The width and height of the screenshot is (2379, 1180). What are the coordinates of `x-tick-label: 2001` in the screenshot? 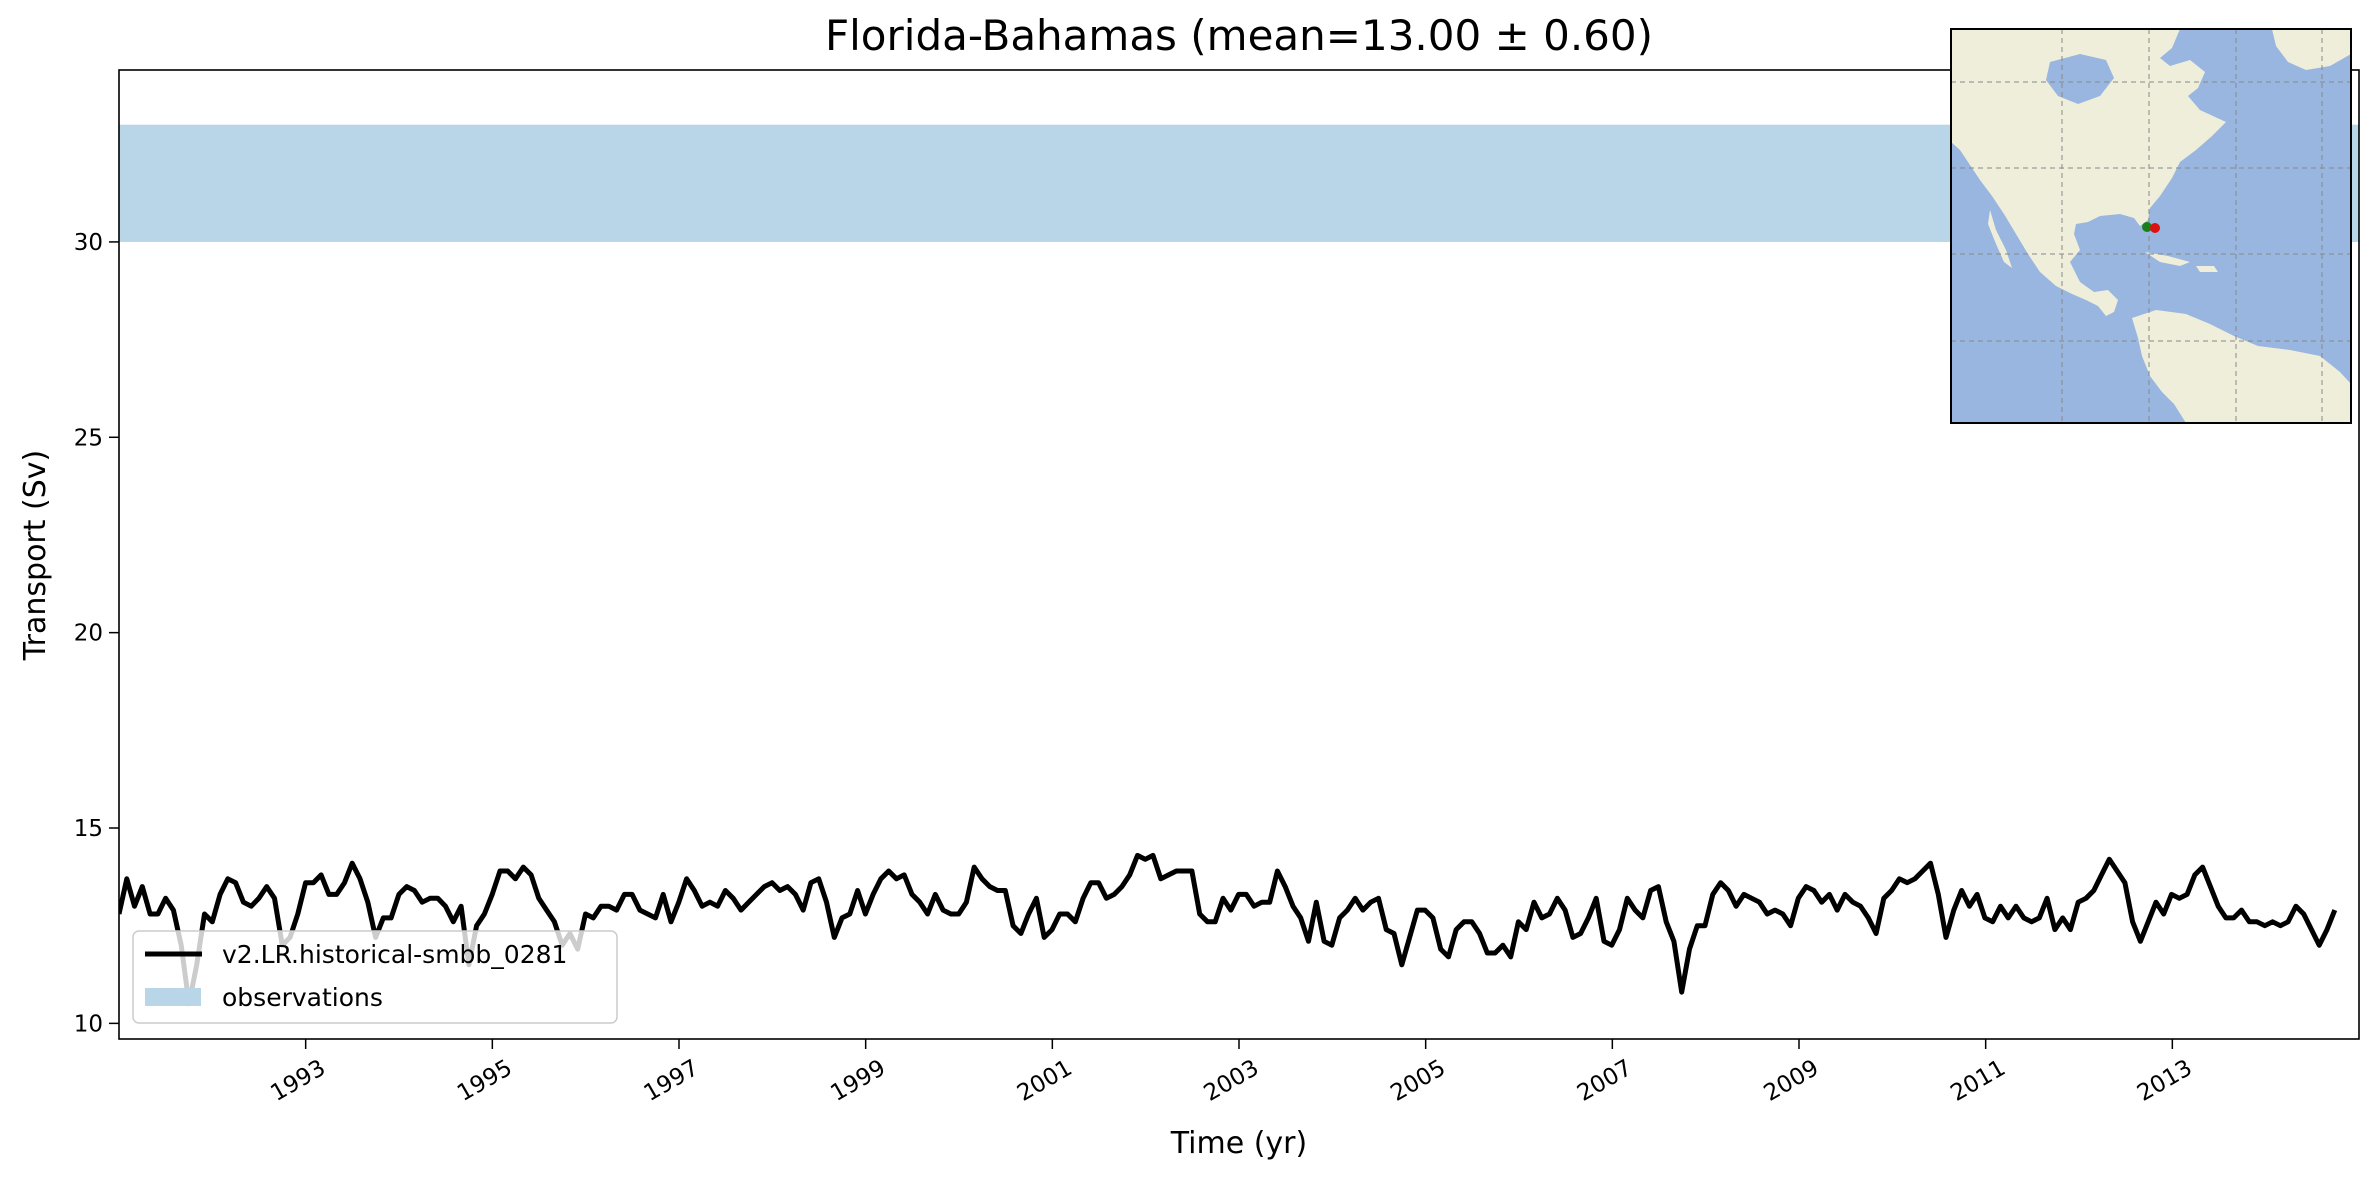 It's located at (1045, 1081).